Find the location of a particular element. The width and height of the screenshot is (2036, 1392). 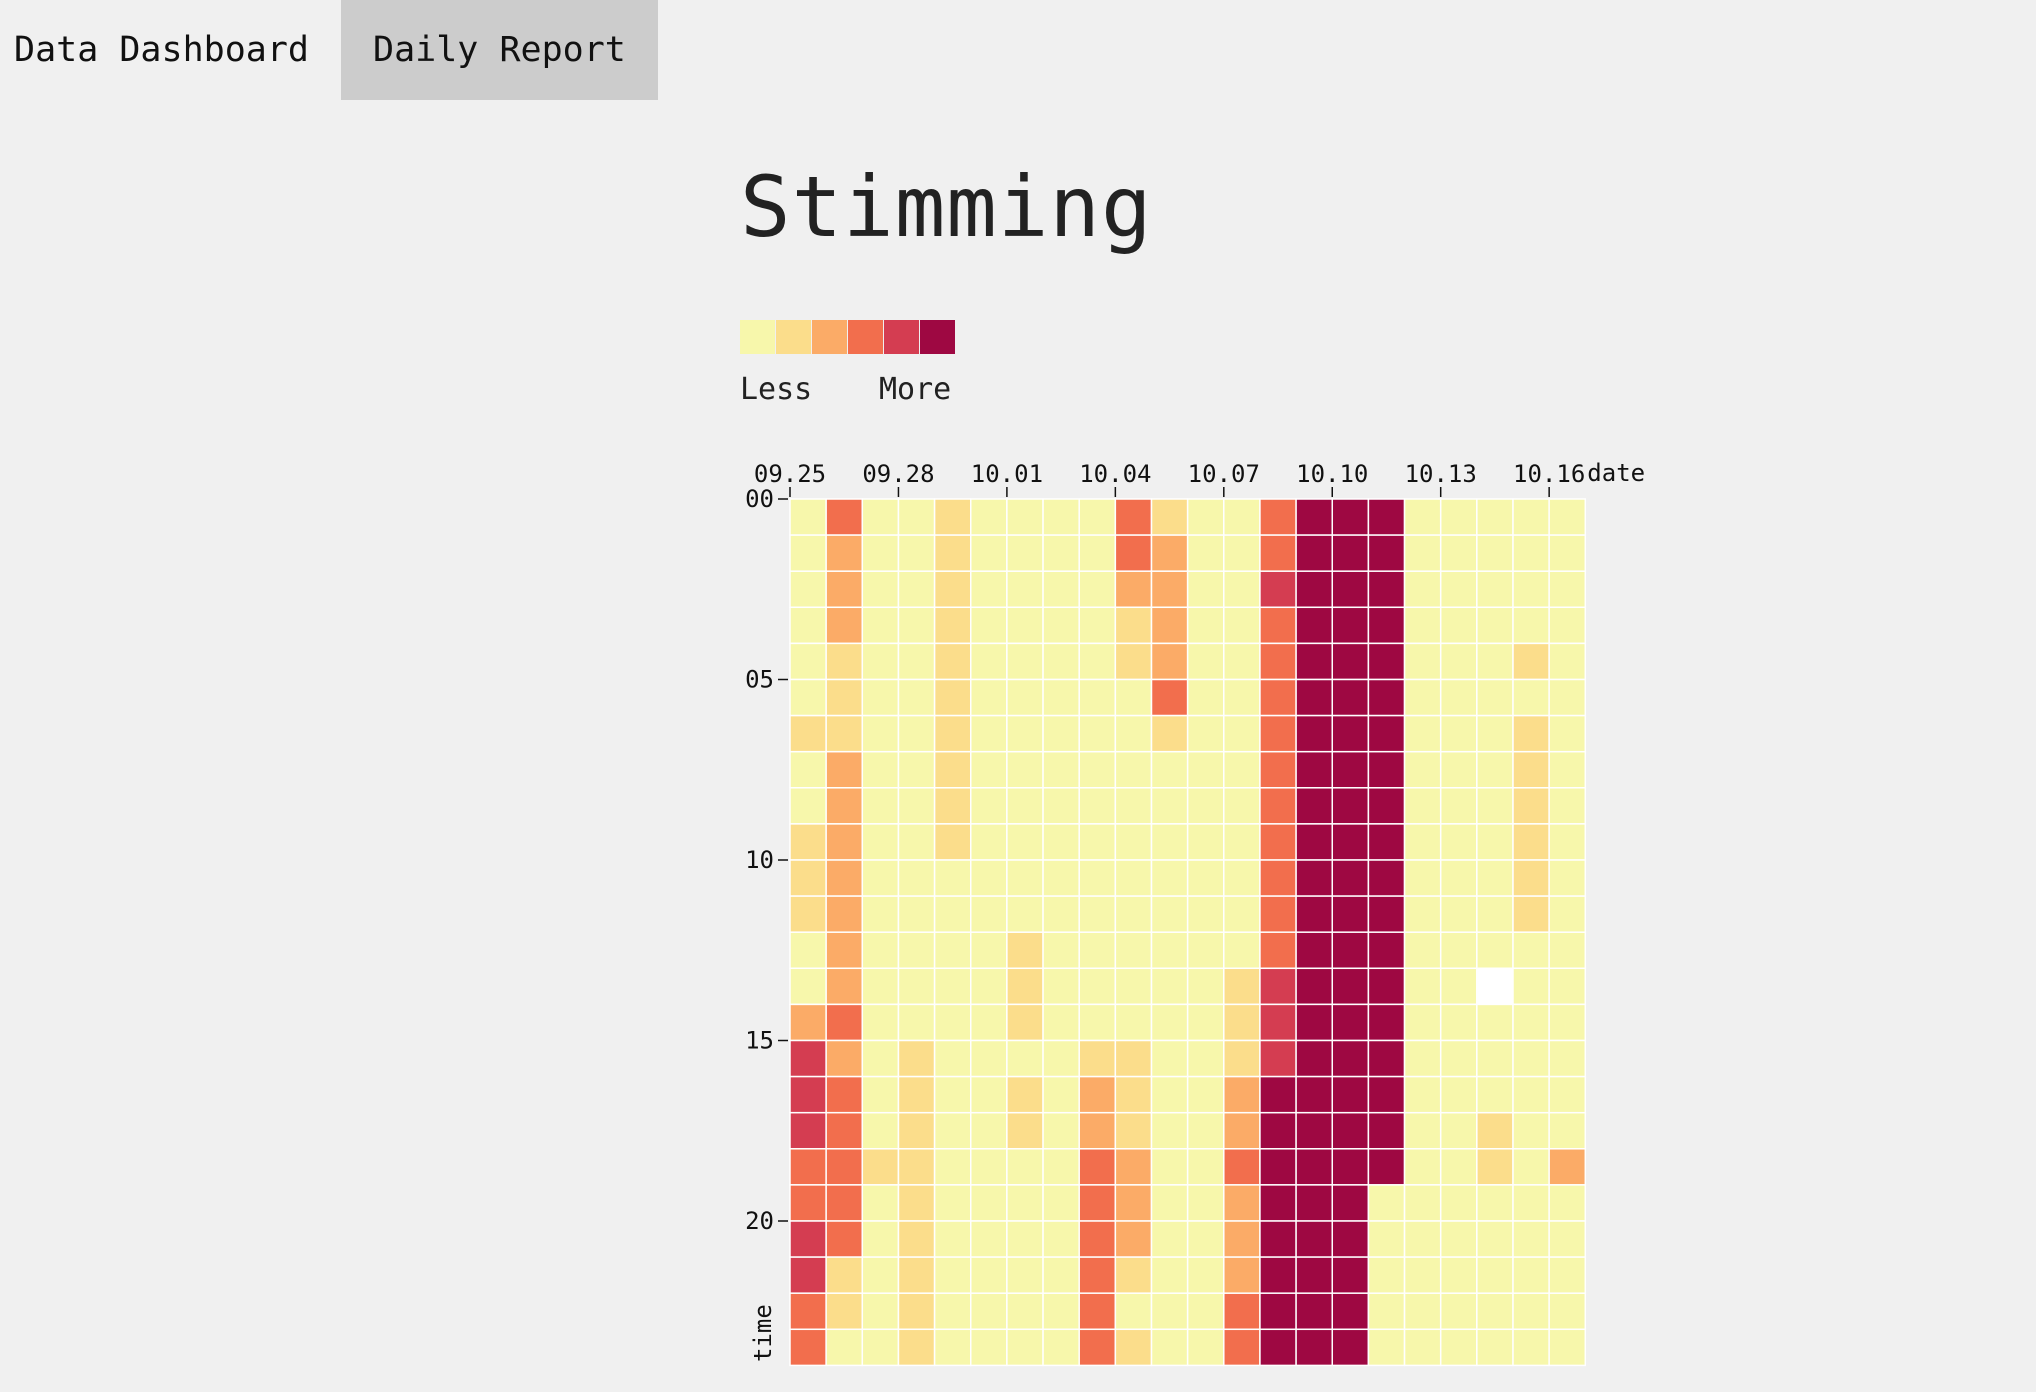

tab-daily-report: Daily Report is located at coordinates (499, 50).